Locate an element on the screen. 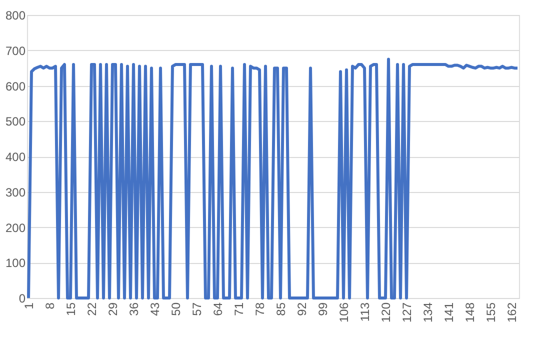 This screenshot has width=538, height=337. x-tick-label: 92 is located at coordinates (302, 309).